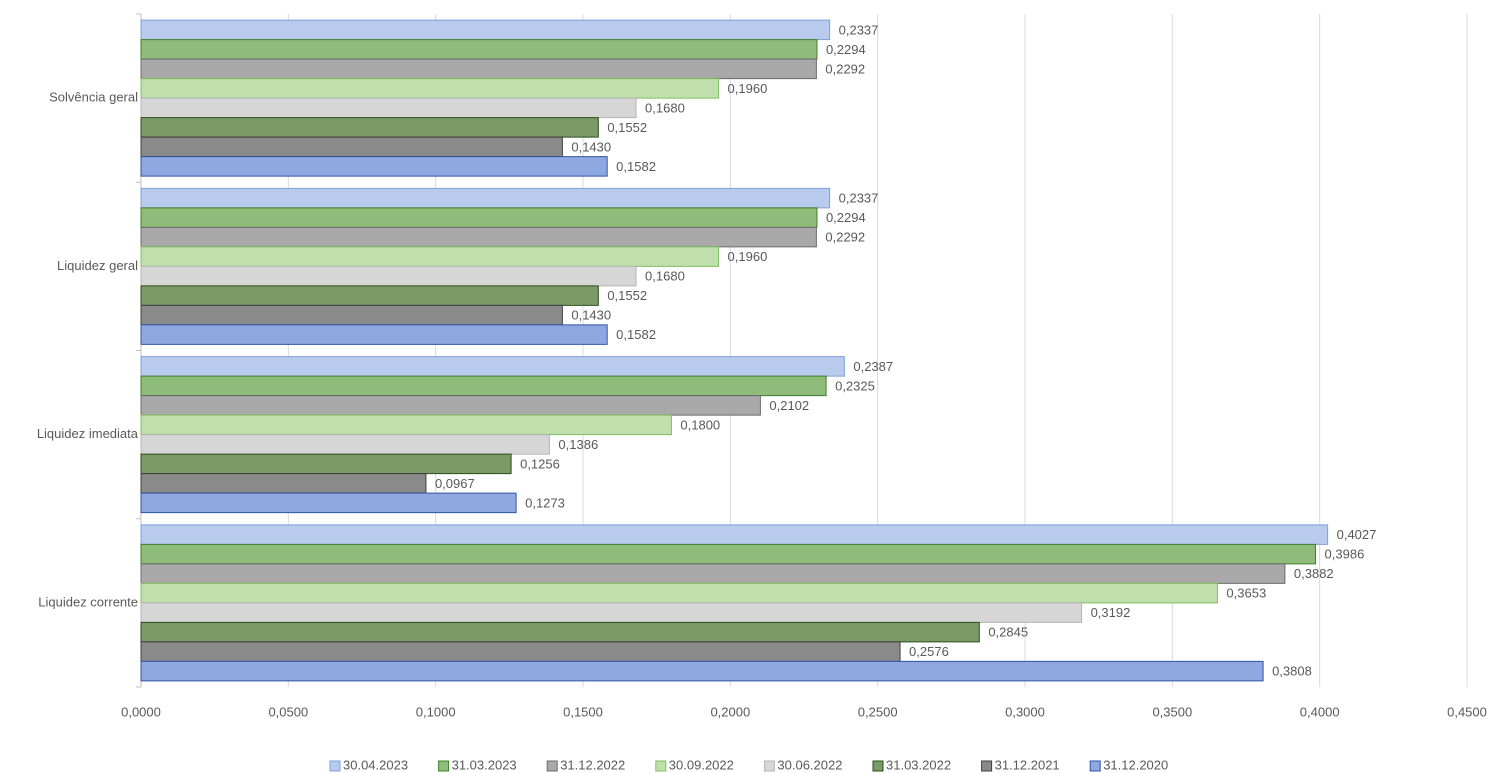 The image size is (1493, 773). I want to click on value-label: 0,2576, so click(929, 651).